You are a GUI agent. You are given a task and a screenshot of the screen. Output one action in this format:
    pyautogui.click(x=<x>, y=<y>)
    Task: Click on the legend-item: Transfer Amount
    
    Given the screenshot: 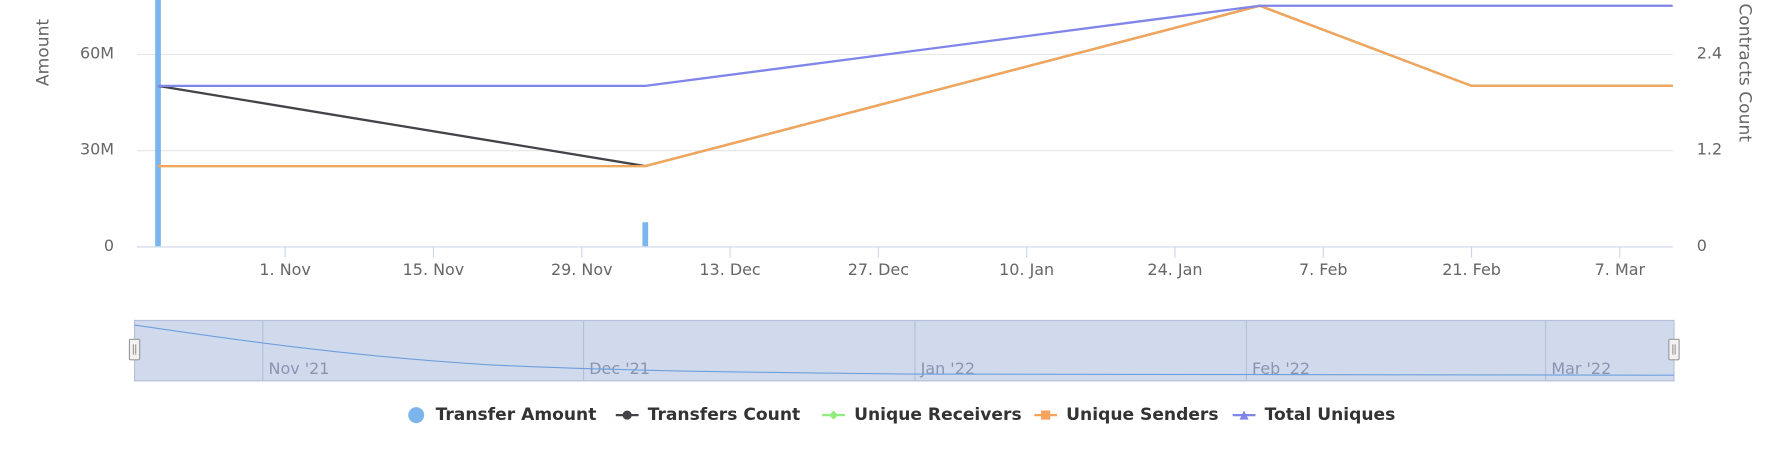 What is the action you would take?
    pyautogui.click(x=502, y=415)
    